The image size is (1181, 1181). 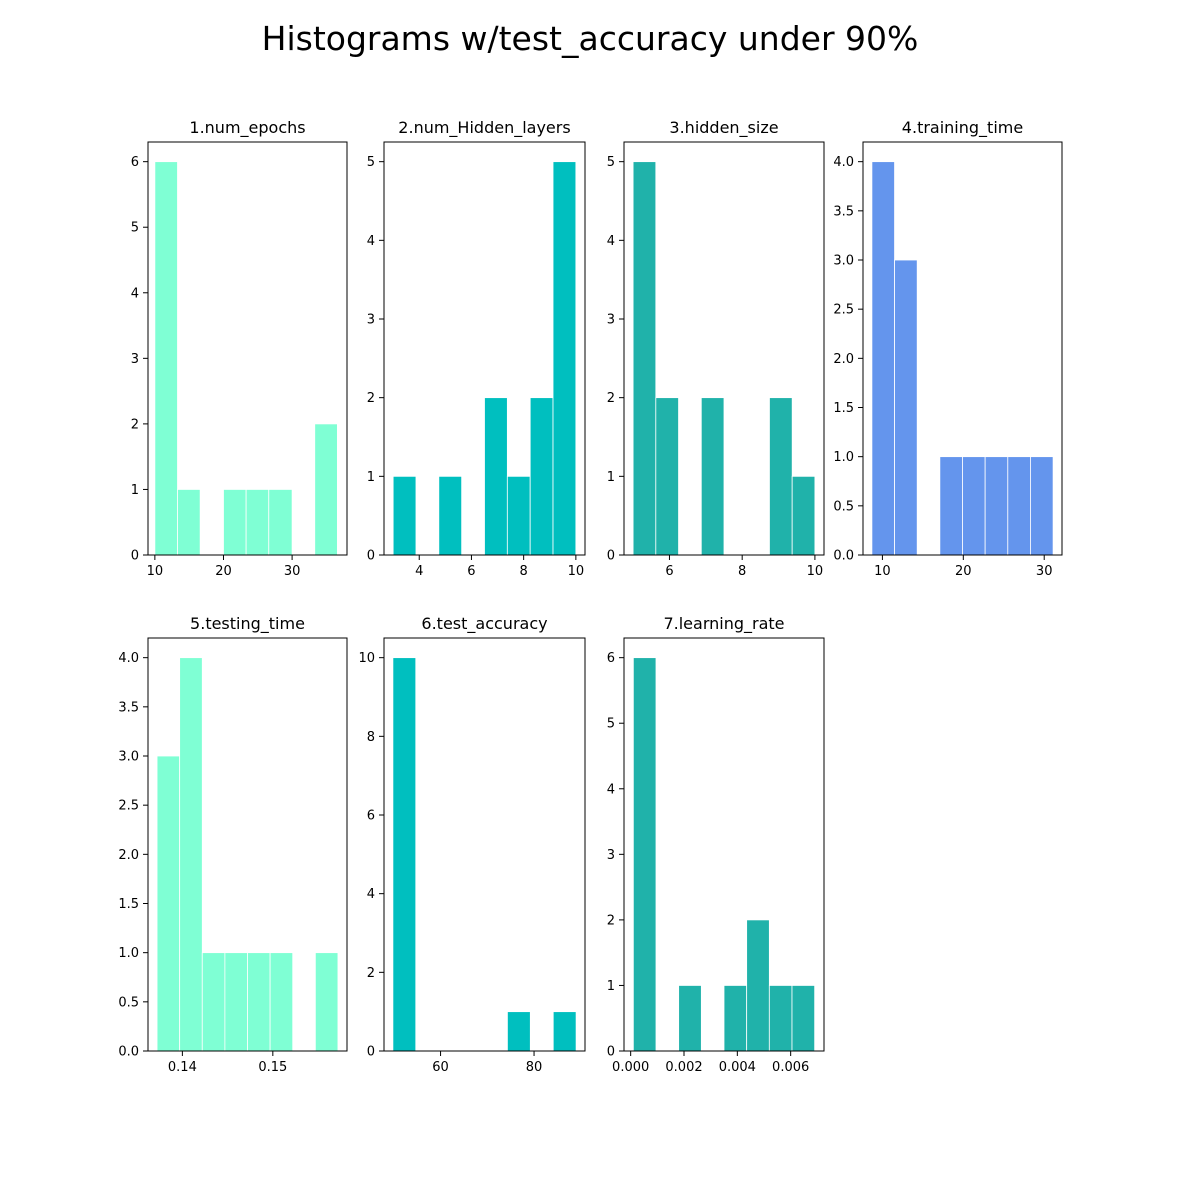 What do you see at coordinates (128, 855) in the screenshot?
I see `y-tick-label: 2.0` at bounding box center [128, 855].